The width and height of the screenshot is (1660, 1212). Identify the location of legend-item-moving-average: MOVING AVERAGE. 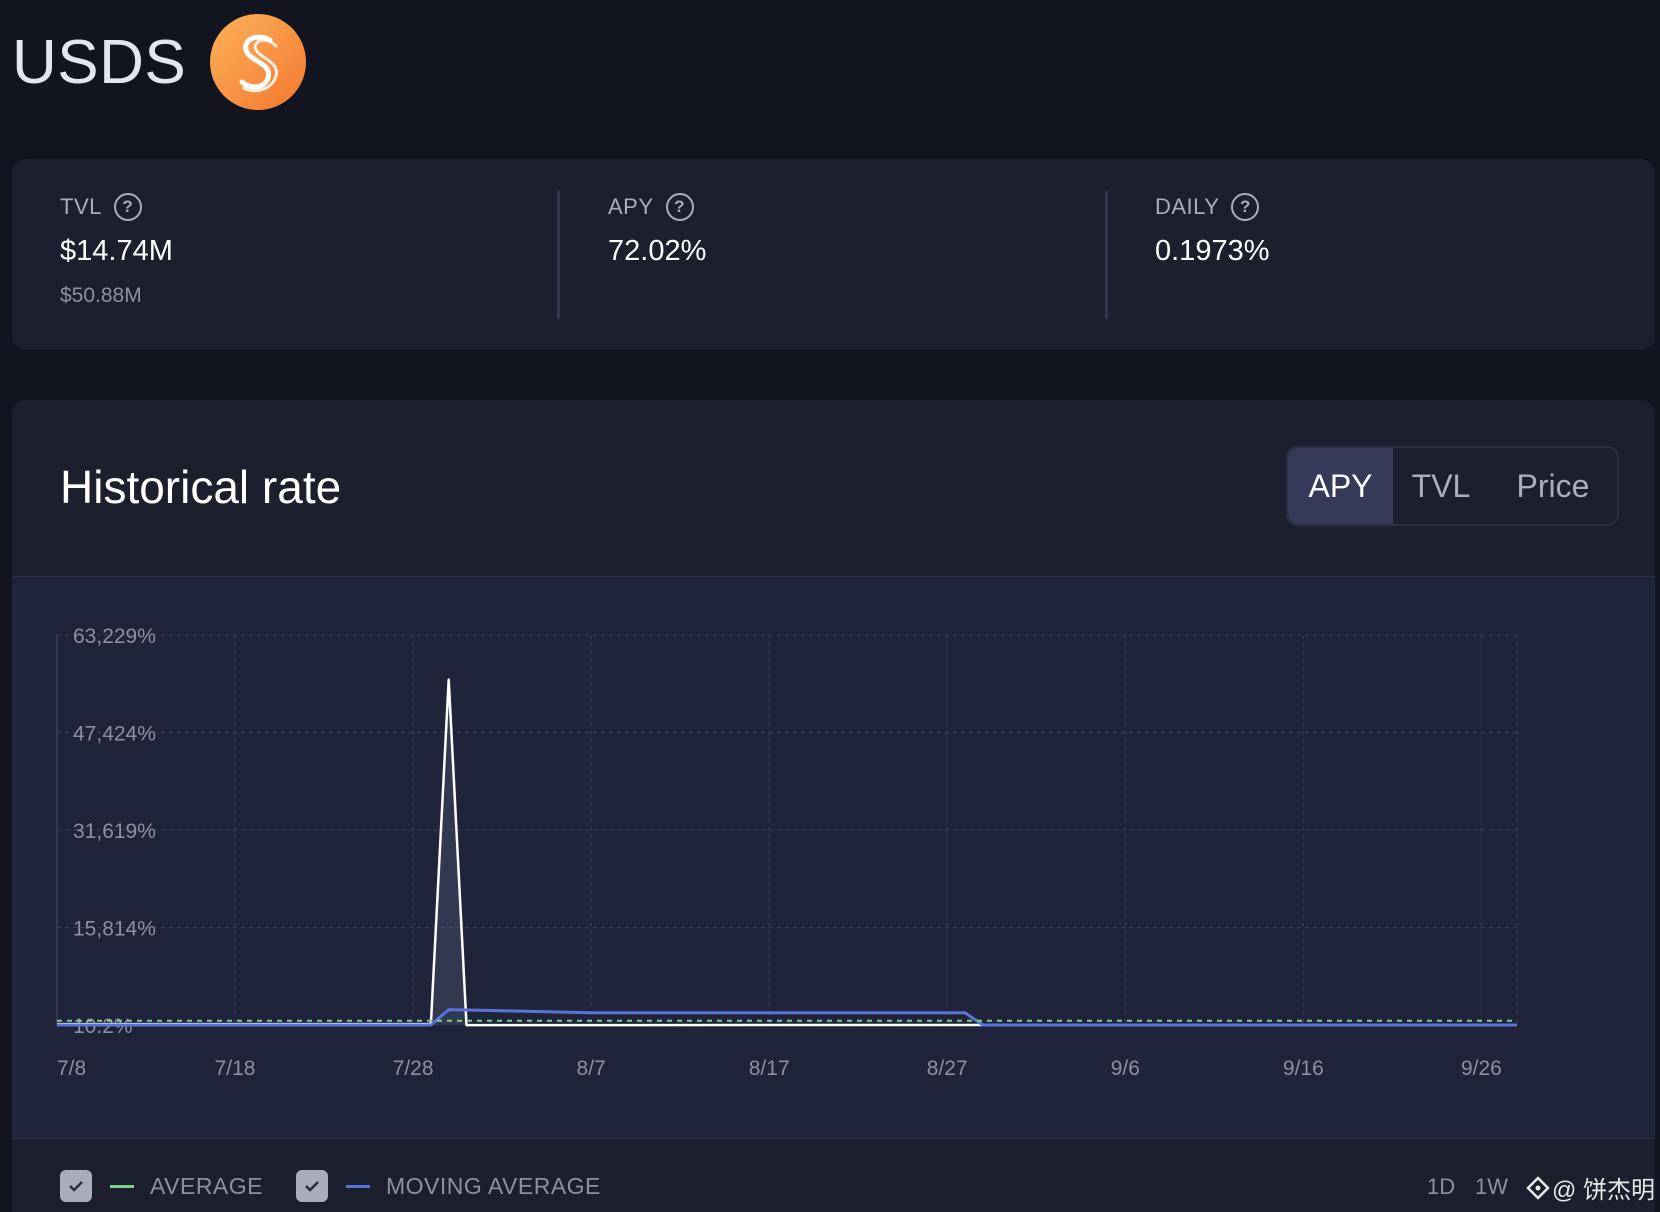
(448, 1186).